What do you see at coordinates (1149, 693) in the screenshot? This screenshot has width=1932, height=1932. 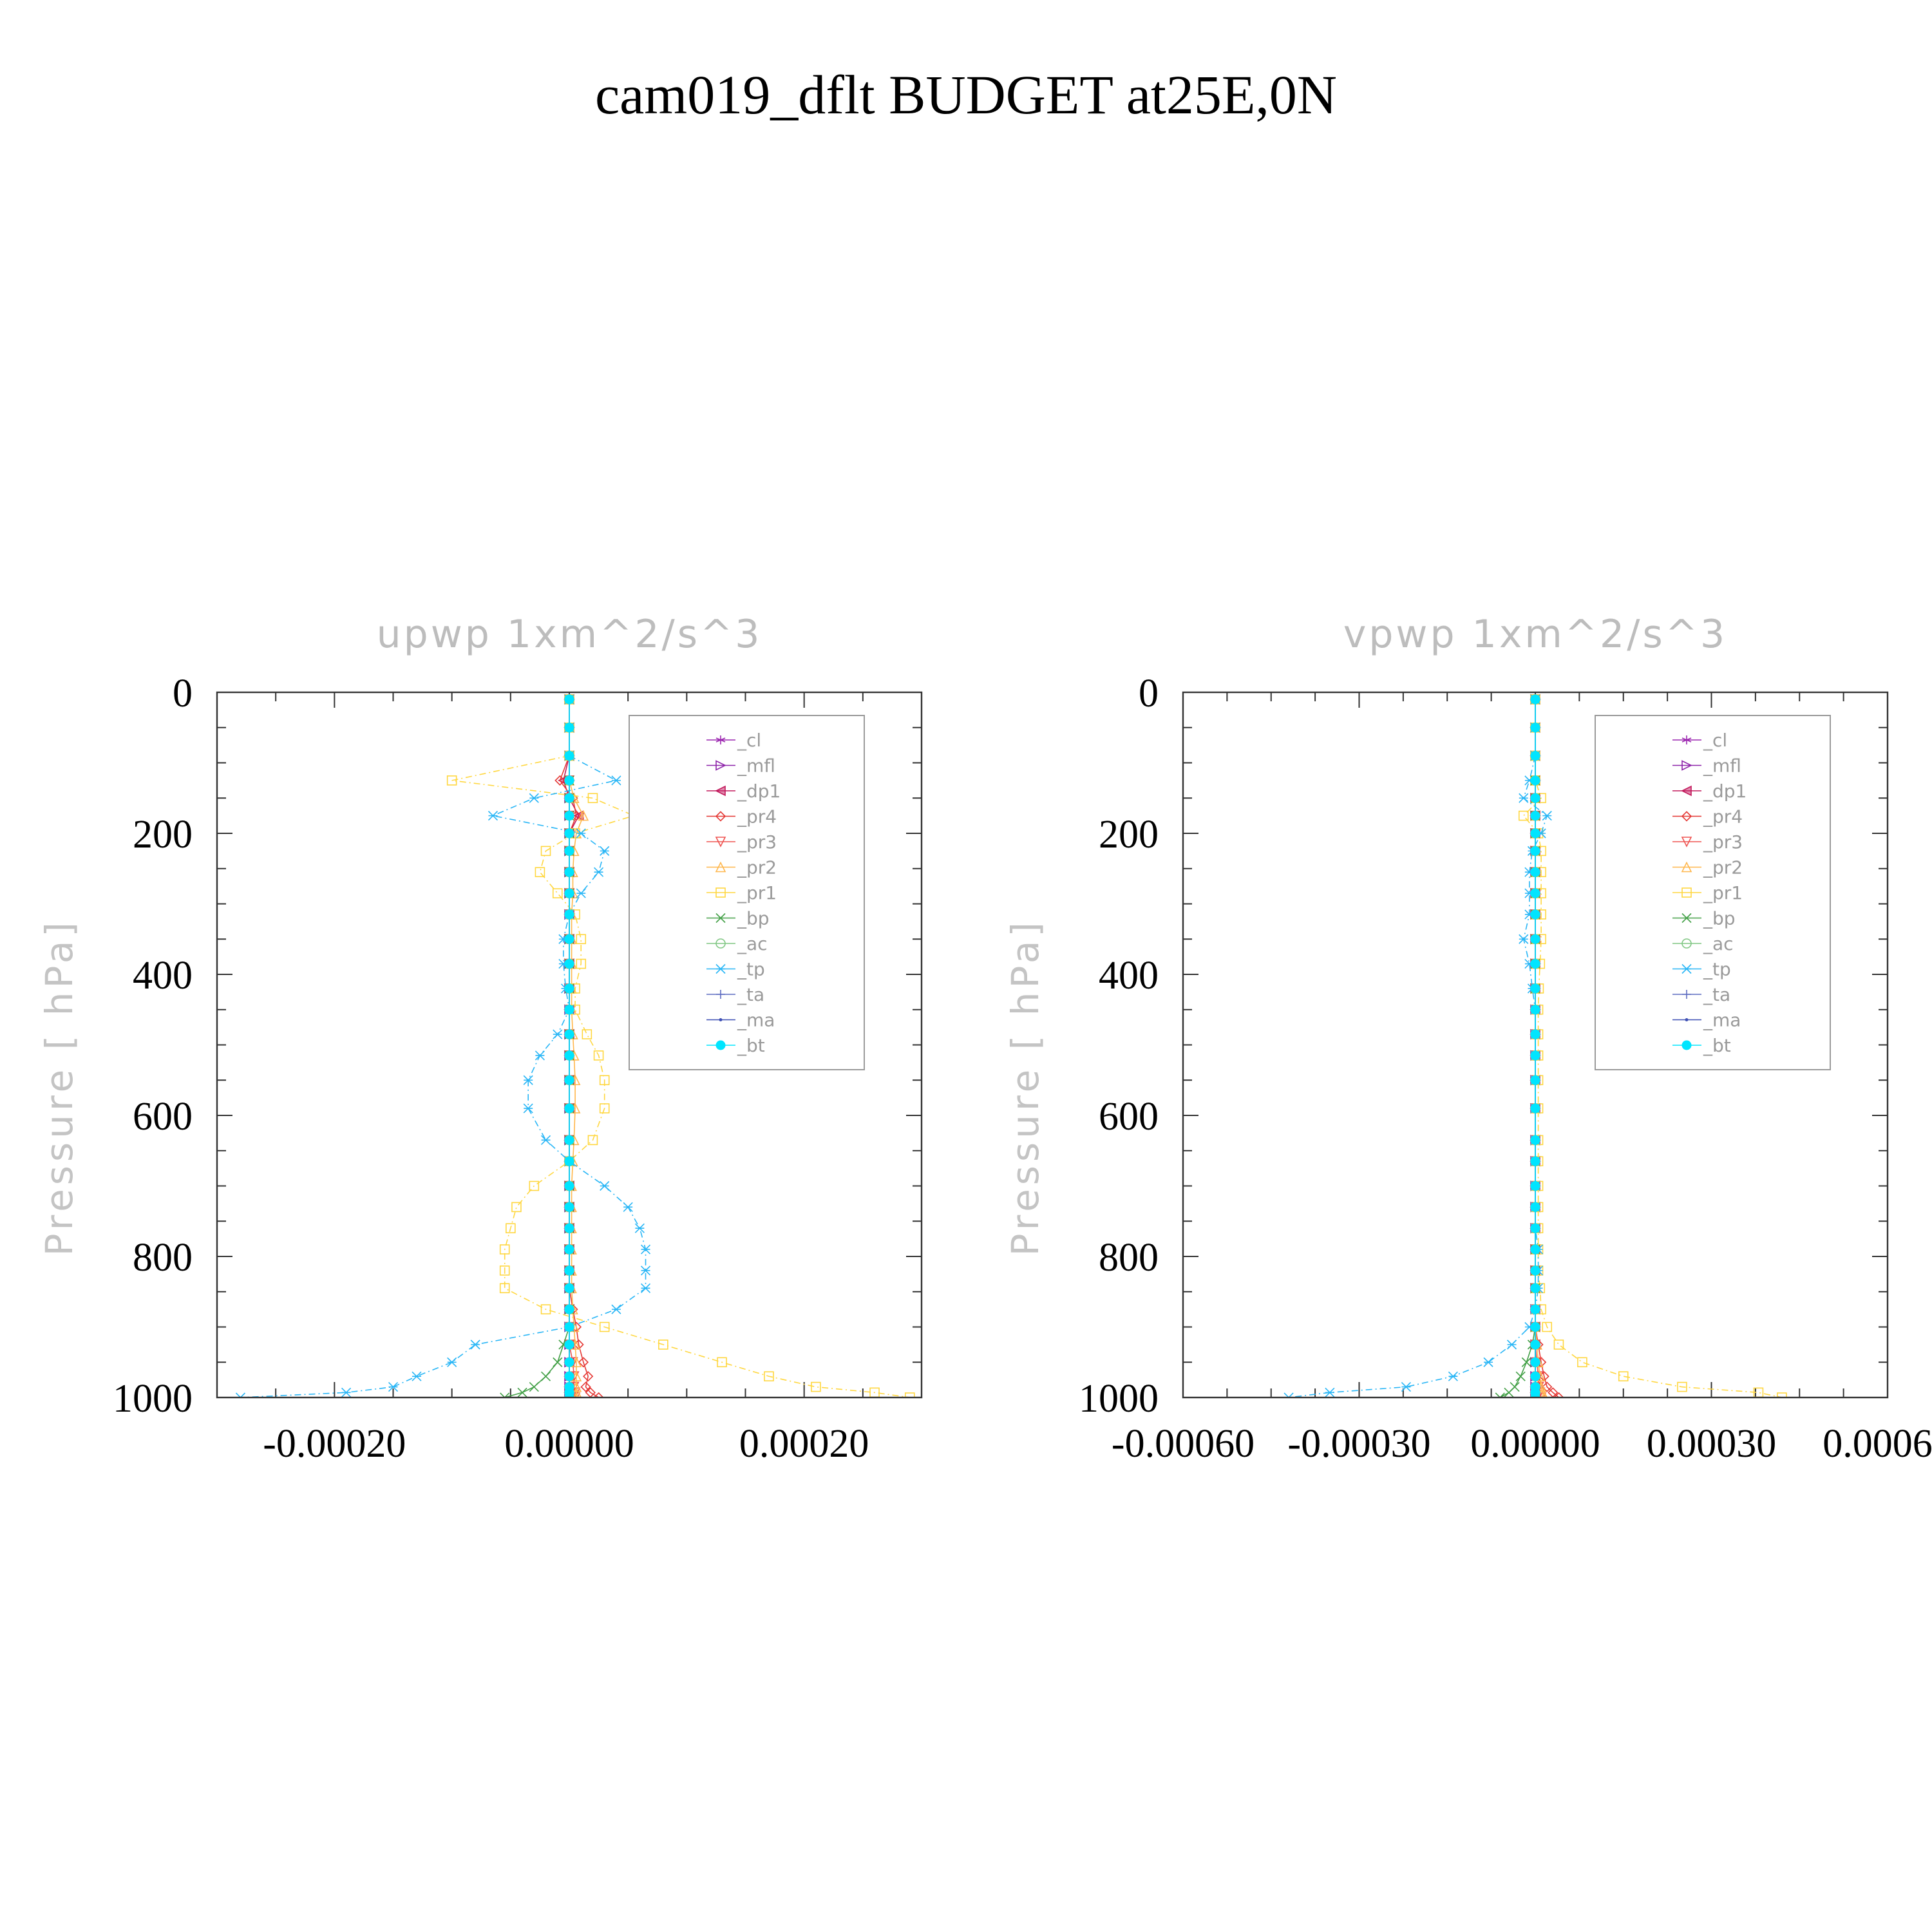 I see `y-tick-label: 0` at bounding box center [1149, 693].